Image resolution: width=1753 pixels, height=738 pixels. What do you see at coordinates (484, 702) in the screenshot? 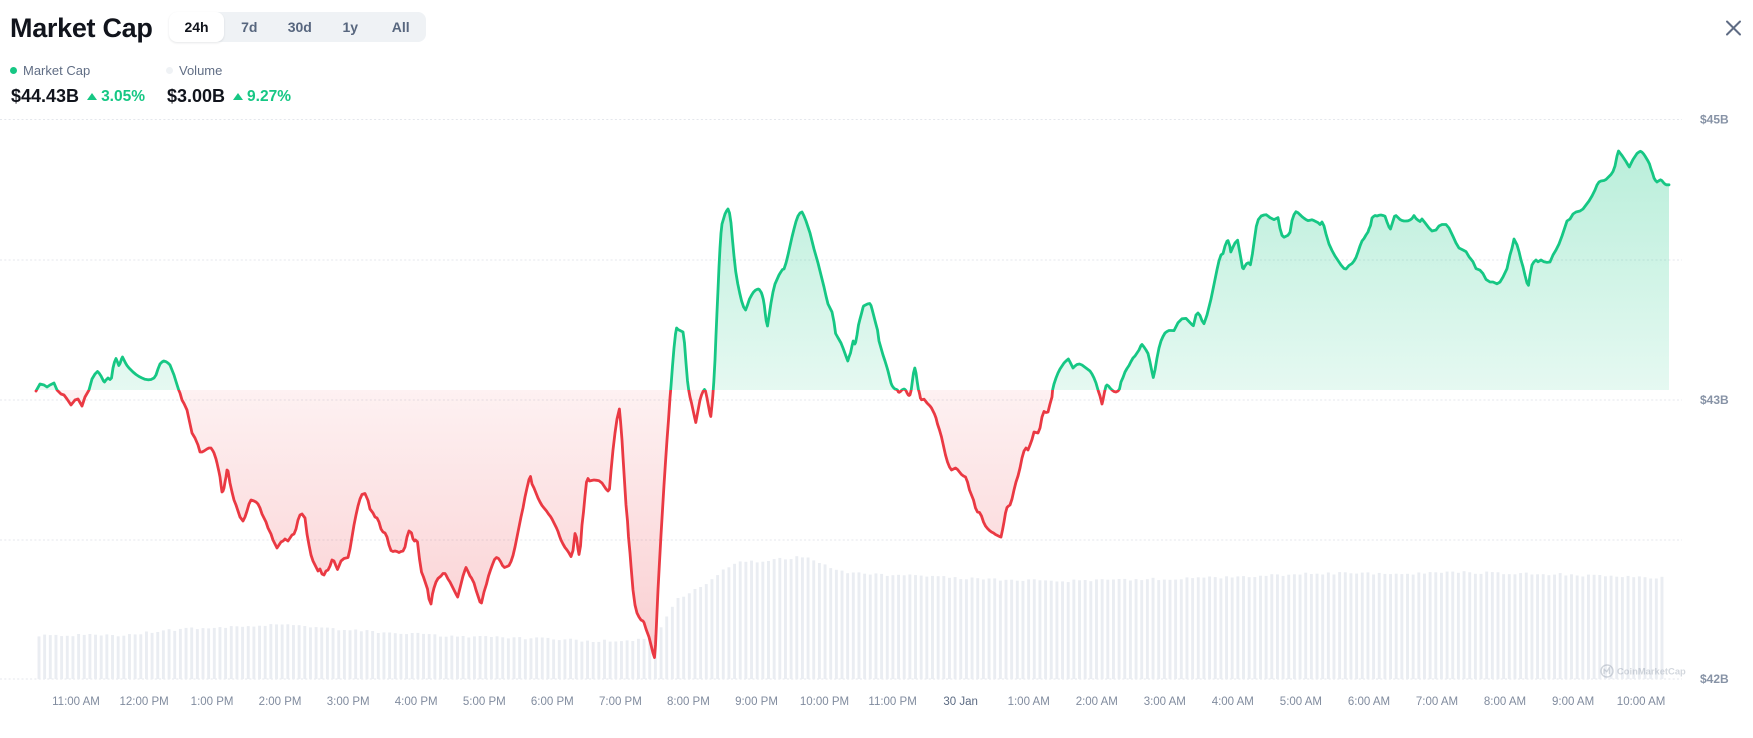
I see `svg-text: 5:00 PM` at bounding box center [484, 702].